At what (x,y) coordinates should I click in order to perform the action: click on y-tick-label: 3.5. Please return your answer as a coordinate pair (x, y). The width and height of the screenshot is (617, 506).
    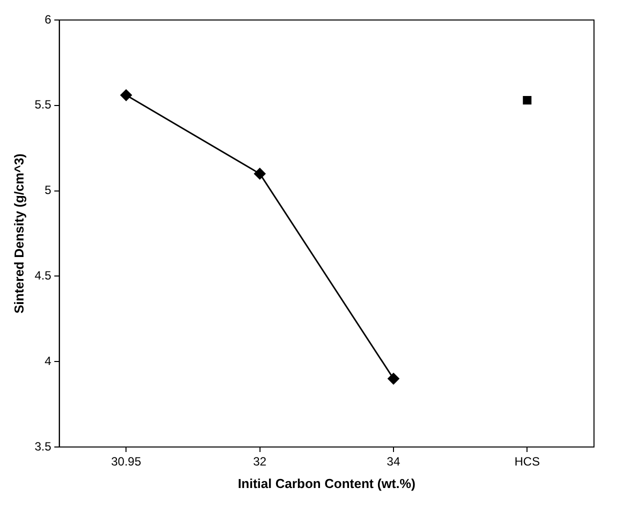
    Looking at the image, I should click on (43, 446).